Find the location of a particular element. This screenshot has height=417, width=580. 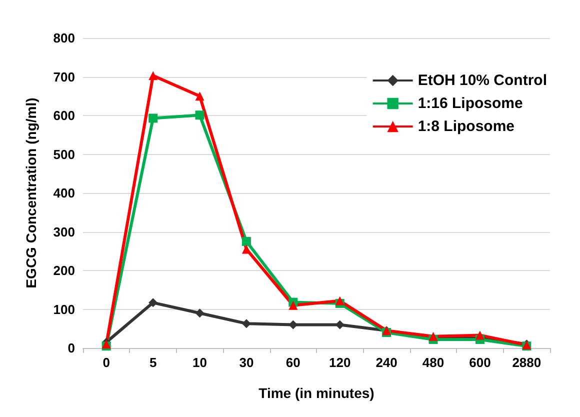

y-tick-label: 100 is located at coordinates (64, 309).